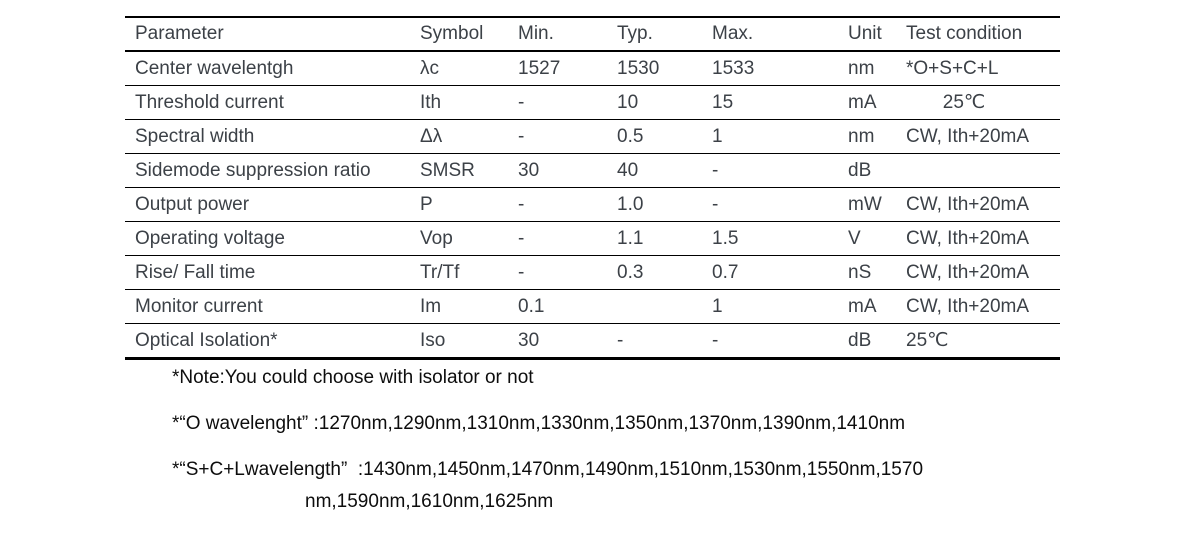 The height and width of the screenshot is (550, 1186). What do you see at coordinates (654, 68) in the screenshot?
I see `cell-typ: 1530` at bounding box center [654, 68].